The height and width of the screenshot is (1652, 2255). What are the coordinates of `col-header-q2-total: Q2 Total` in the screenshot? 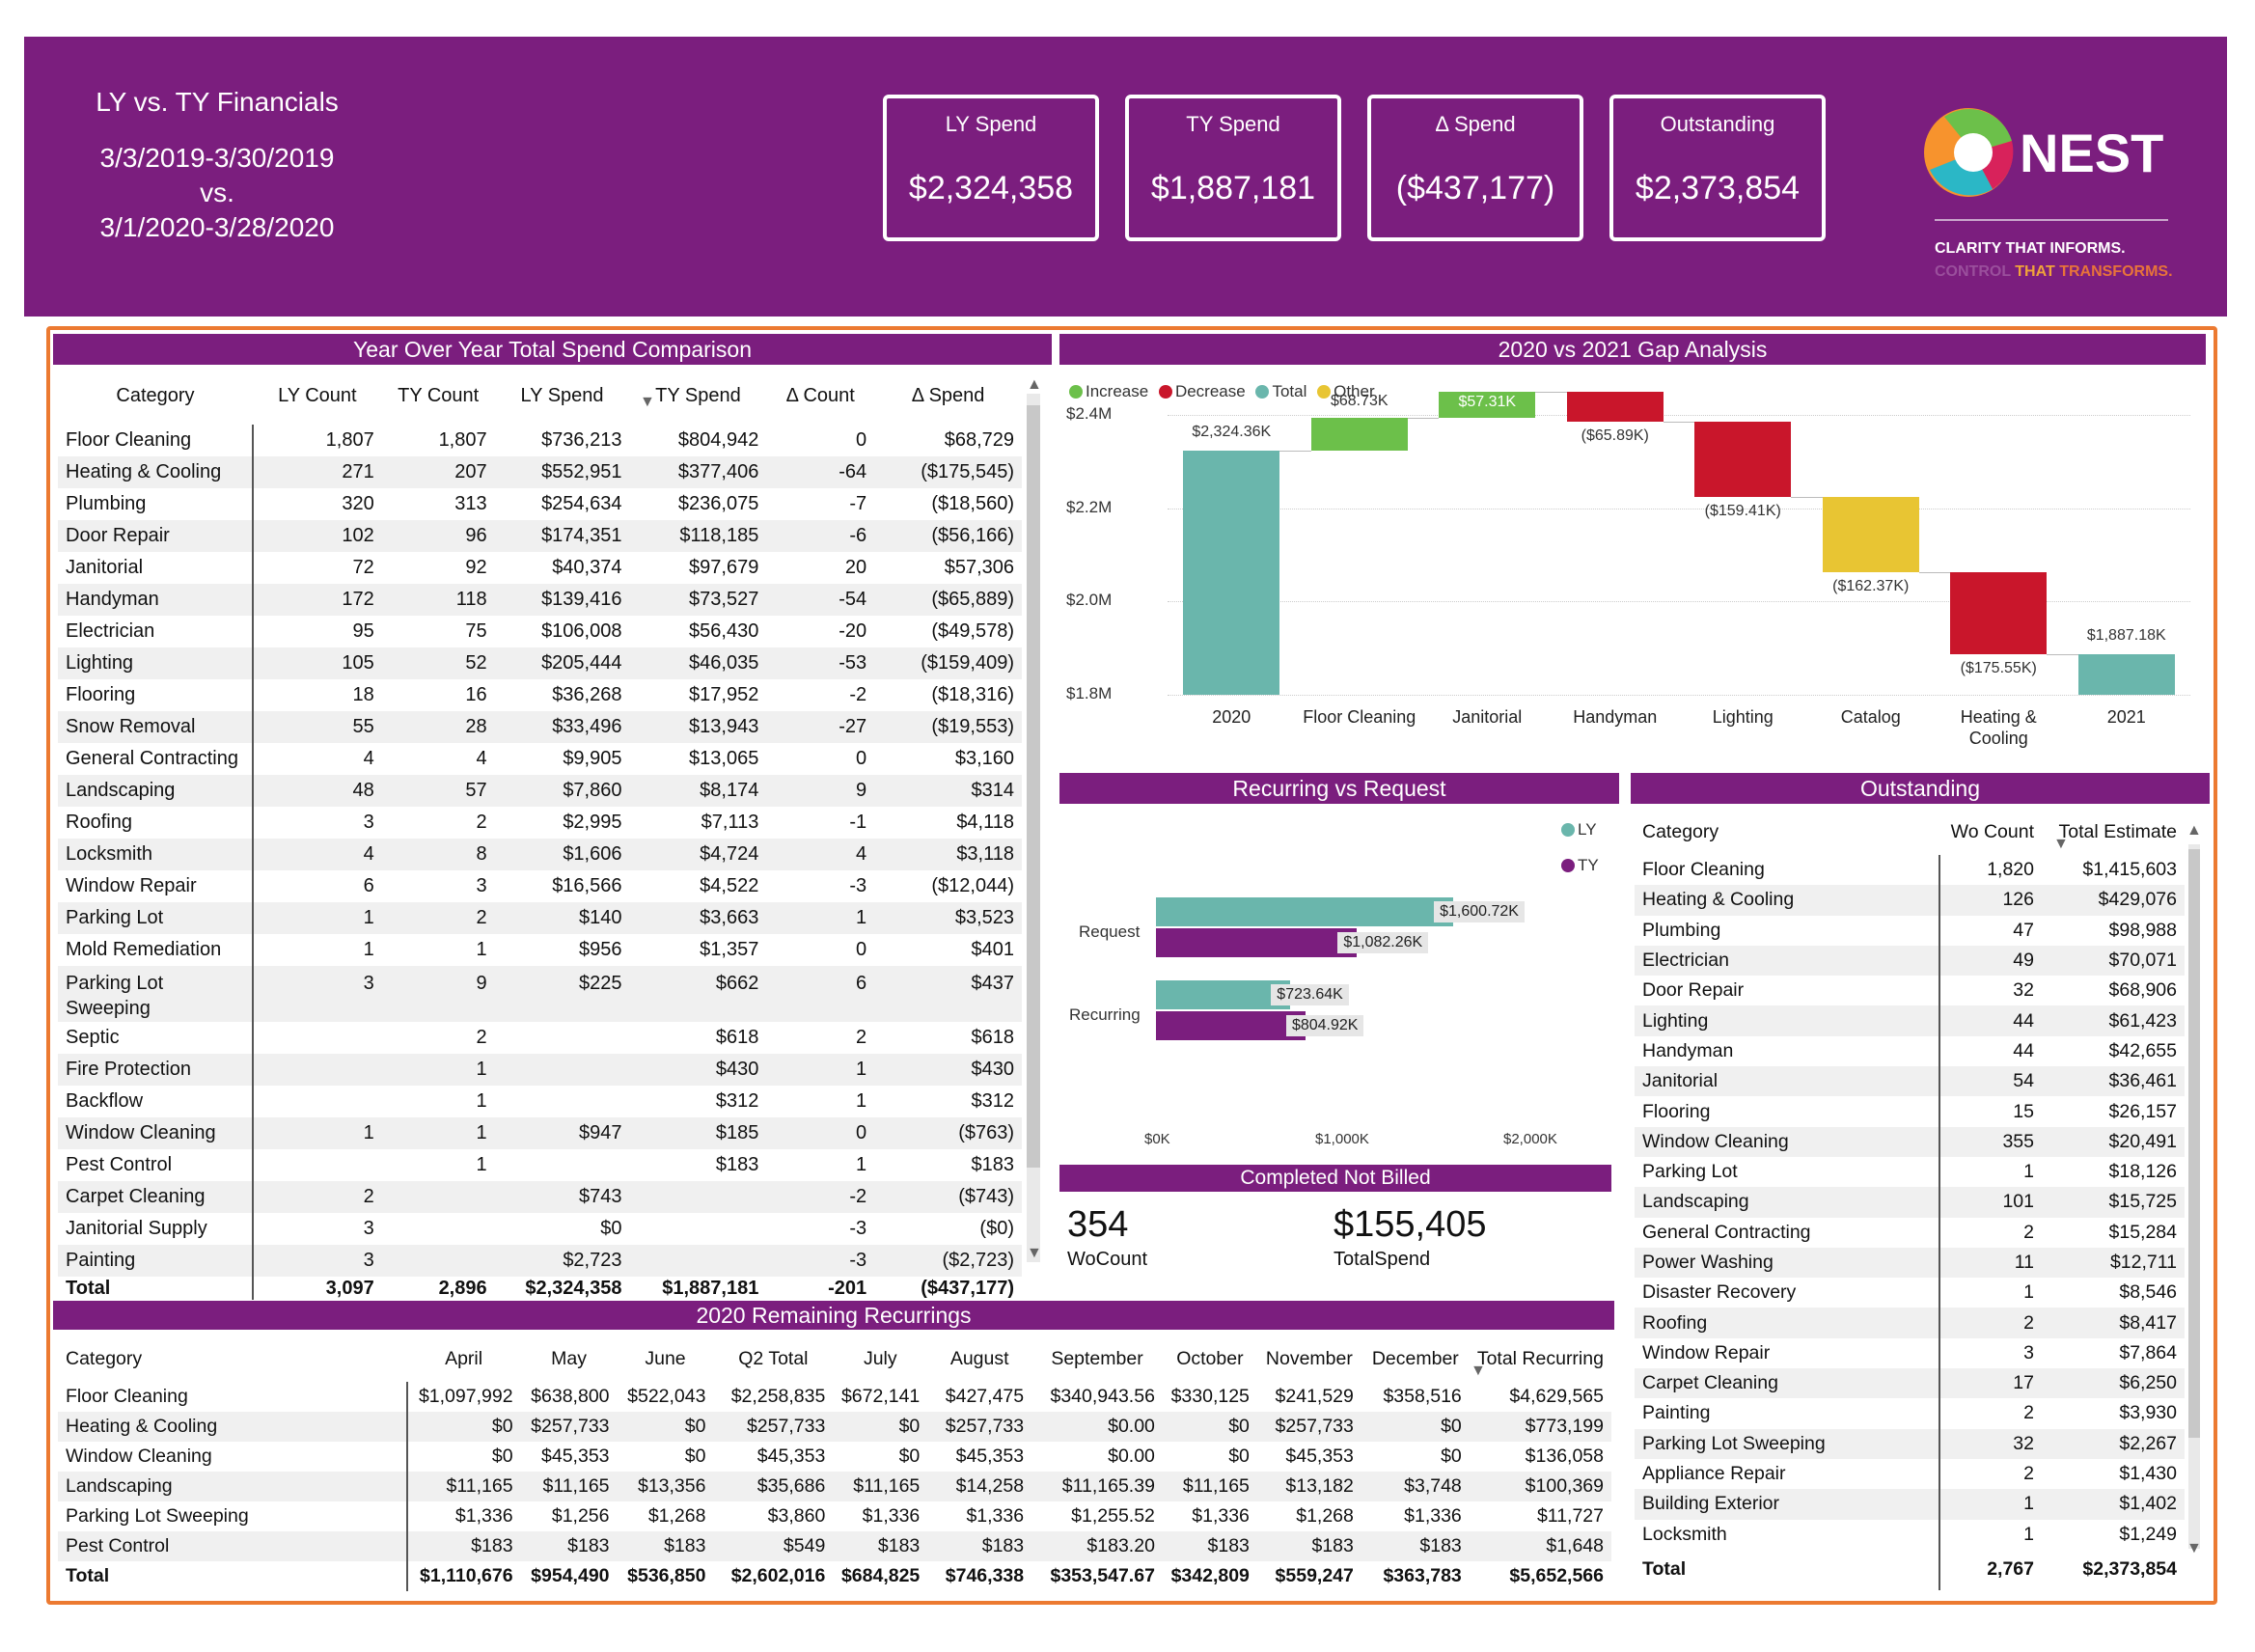 It's located at (773, 1358).